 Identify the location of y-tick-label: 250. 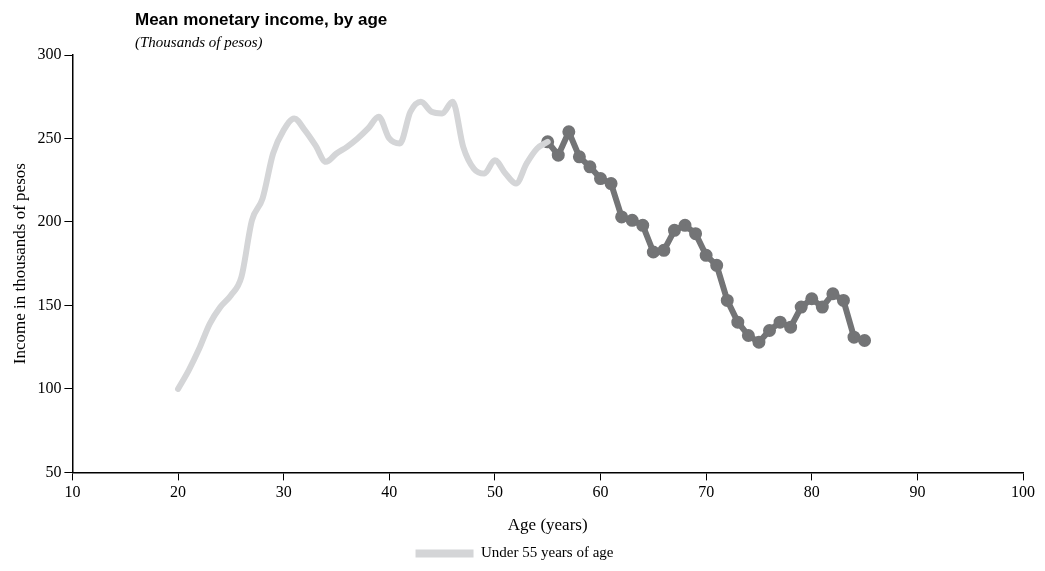
(49, 137).